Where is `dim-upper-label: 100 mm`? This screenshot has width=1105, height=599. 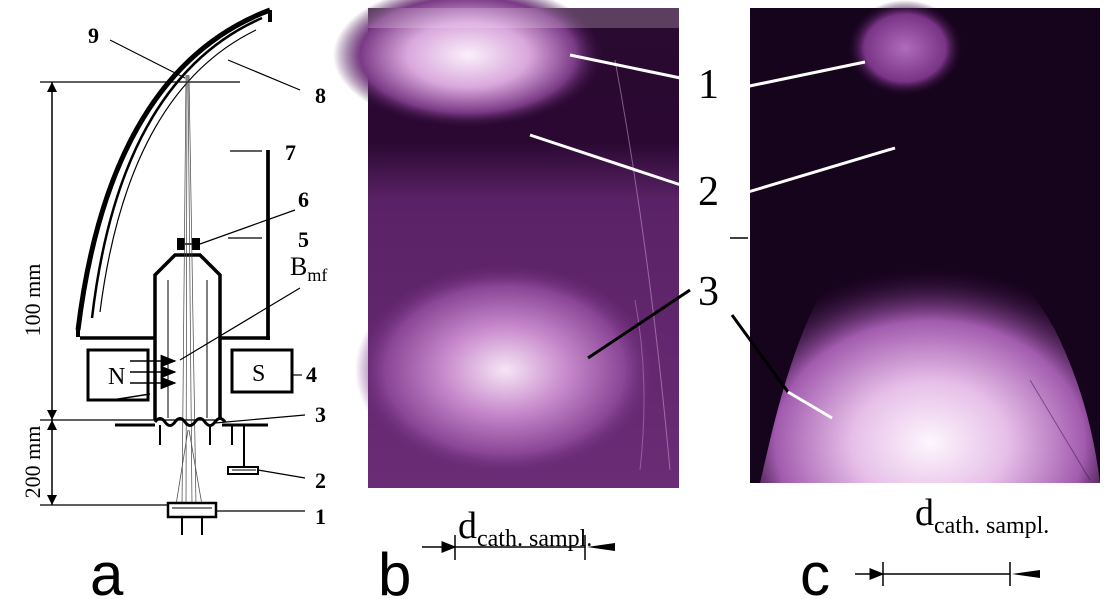
dim-upper-label: 100 mm is located at coordinates (32, 300).